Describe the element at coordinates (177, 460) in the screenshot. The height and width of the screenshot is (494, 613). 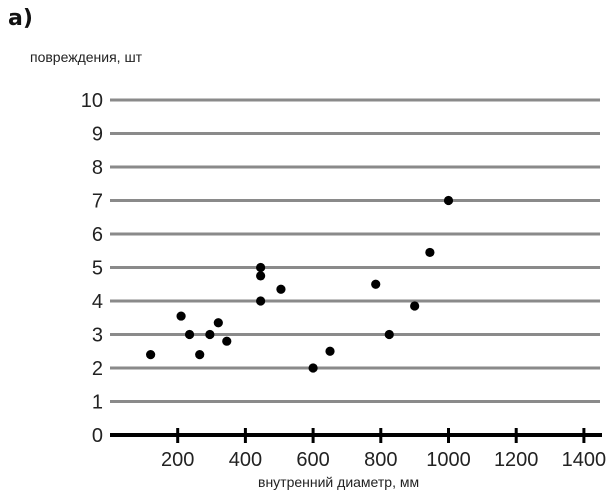
I see `x-tick-label-200: 200` at that location.